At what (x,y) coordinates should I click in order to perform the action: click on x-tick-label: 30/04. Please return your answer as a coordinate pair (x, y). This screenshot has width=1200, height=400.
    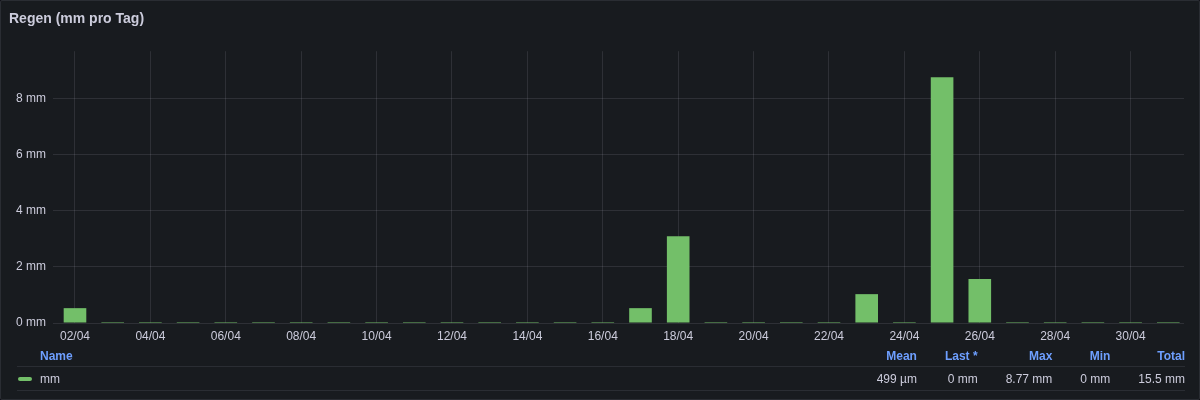
    Looking at the image, I should click on (1130, 335).